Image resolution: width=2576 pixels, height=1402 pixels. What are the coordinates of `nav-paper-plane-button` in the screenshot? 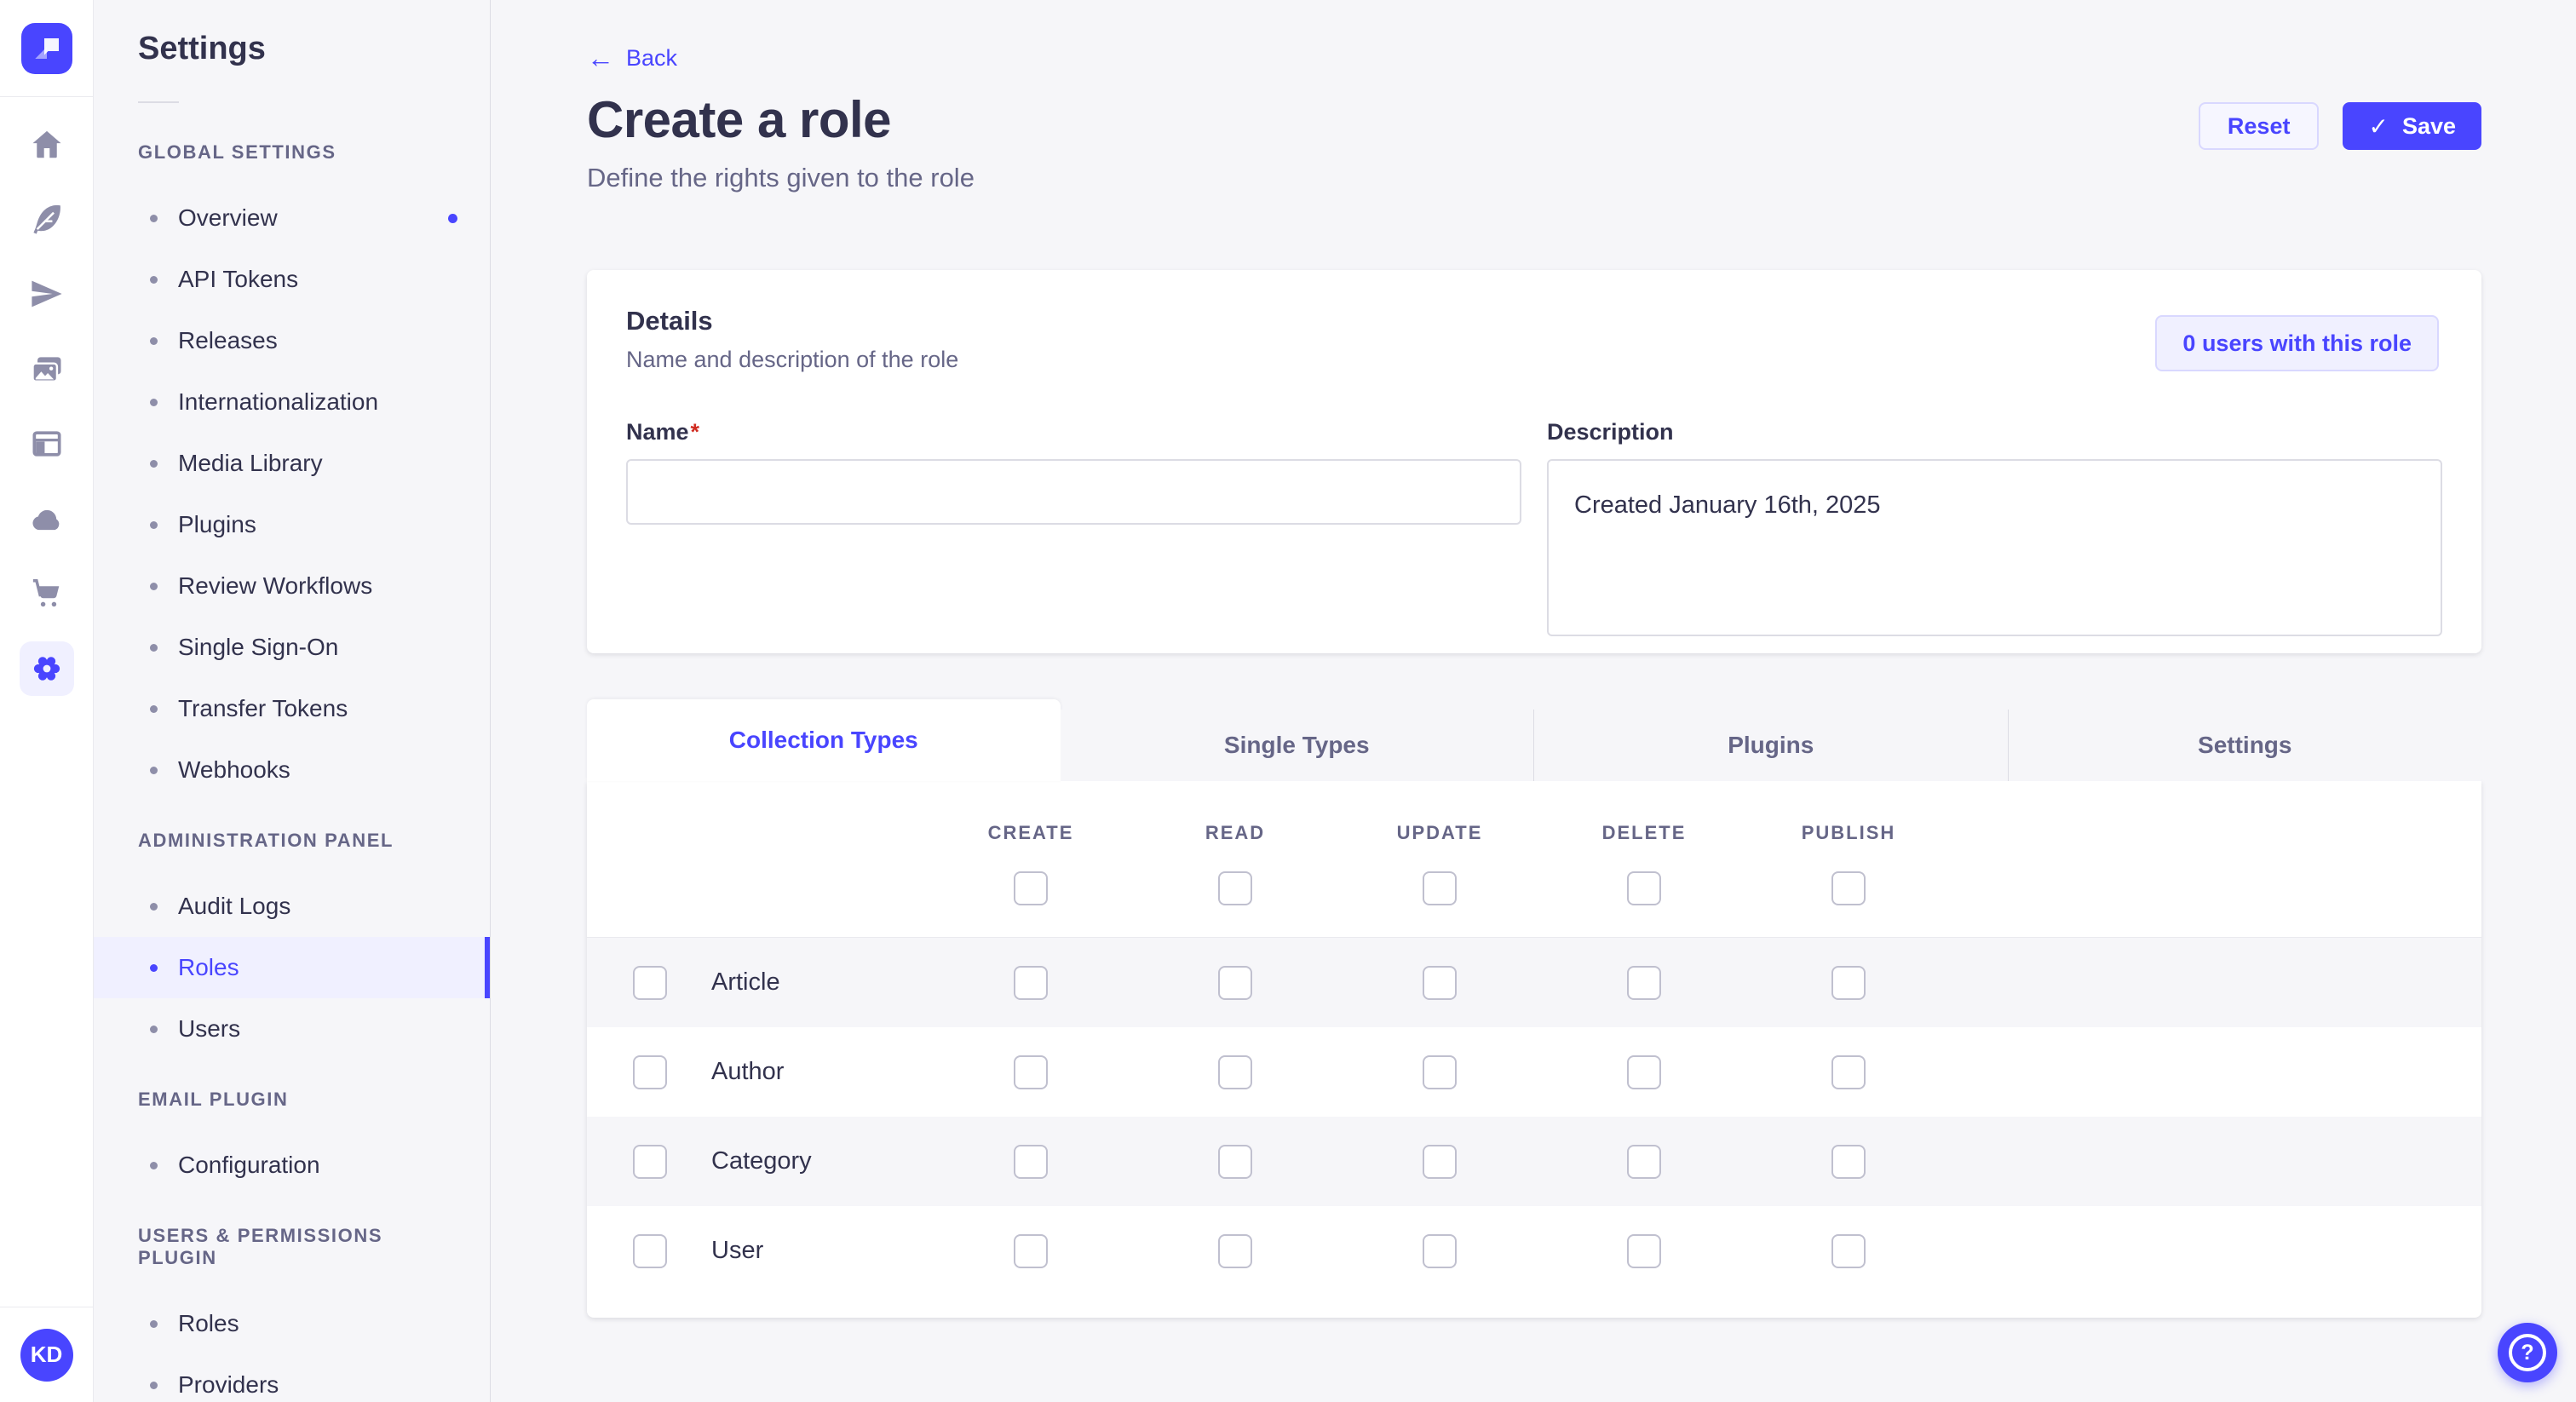 It's located at (46, 293).